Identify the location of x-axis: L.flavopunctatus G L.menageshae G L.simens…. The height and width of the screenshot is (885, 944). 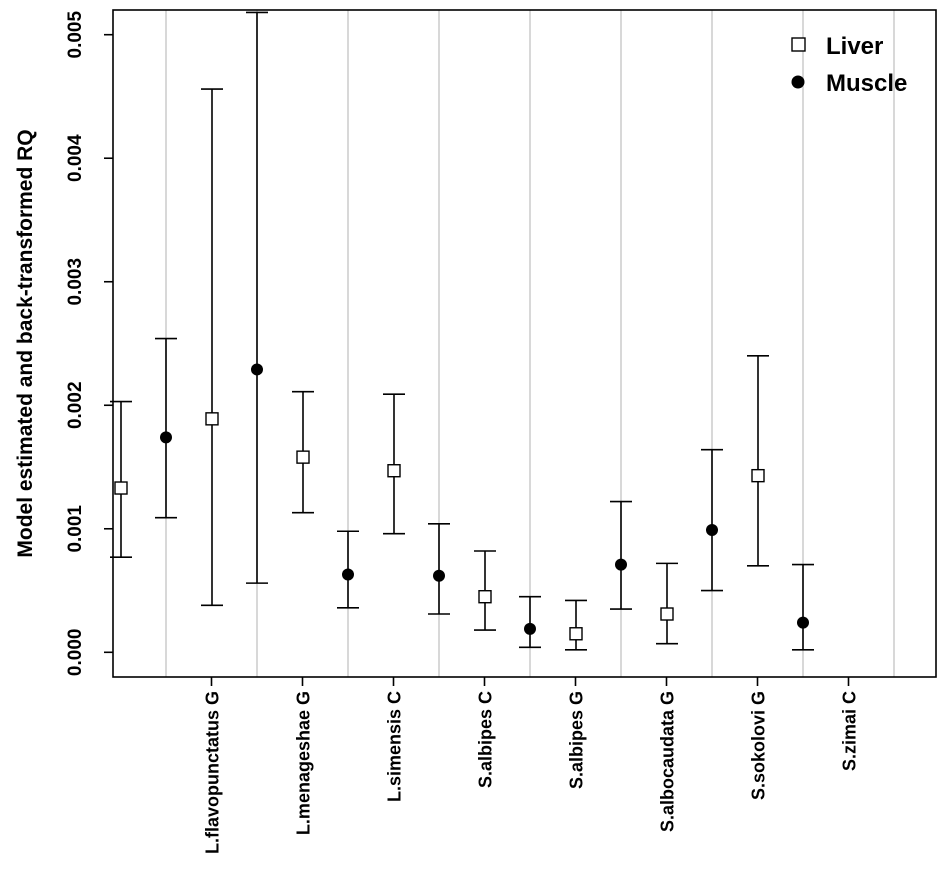
(531, 765).